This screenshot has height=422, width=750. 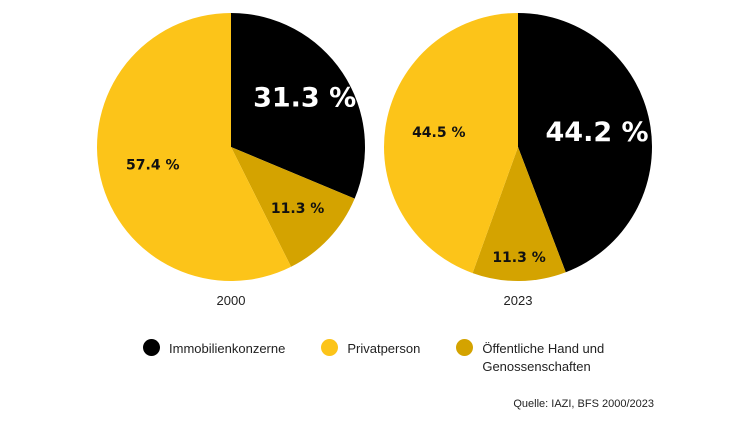 What do you see at coordinates (227, 348) in the screenshot?
I see `legend-label-immobilienkonzerne: Immobilienkonzerne` at bounding box center [227, 348].